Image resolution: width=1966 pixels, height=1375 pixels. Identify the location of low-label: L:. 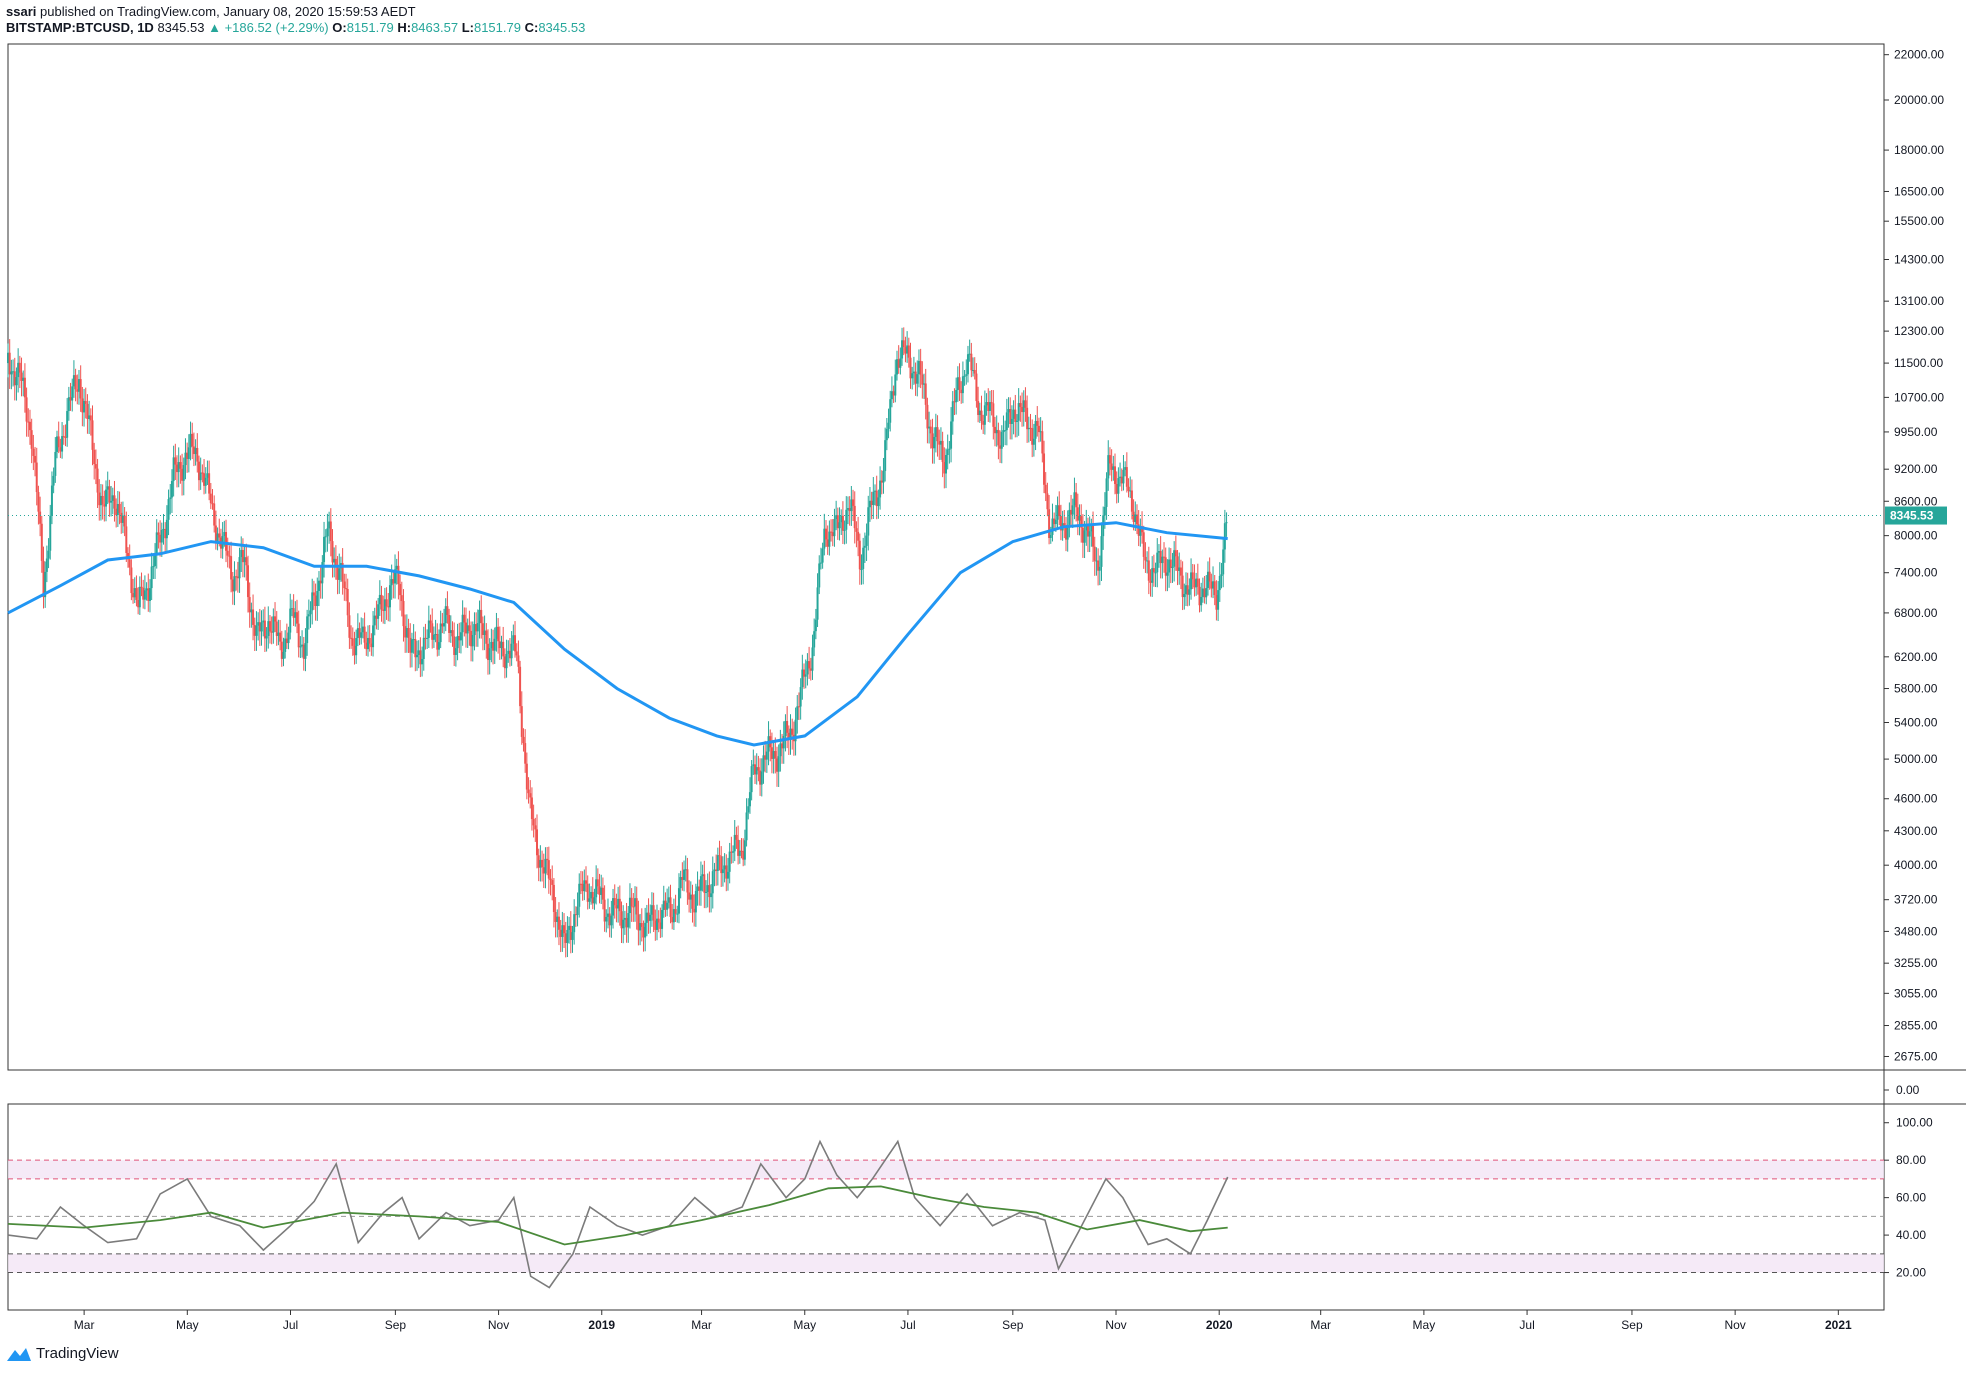
(467, 27).